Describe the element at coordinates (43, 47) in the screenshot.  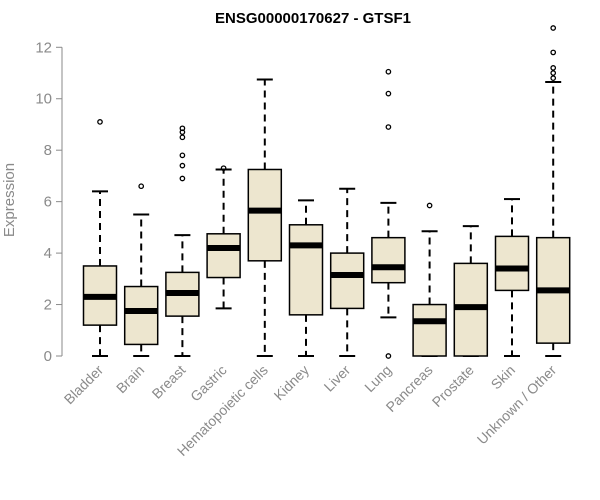
I see `y-tick-label: 12` at that location.